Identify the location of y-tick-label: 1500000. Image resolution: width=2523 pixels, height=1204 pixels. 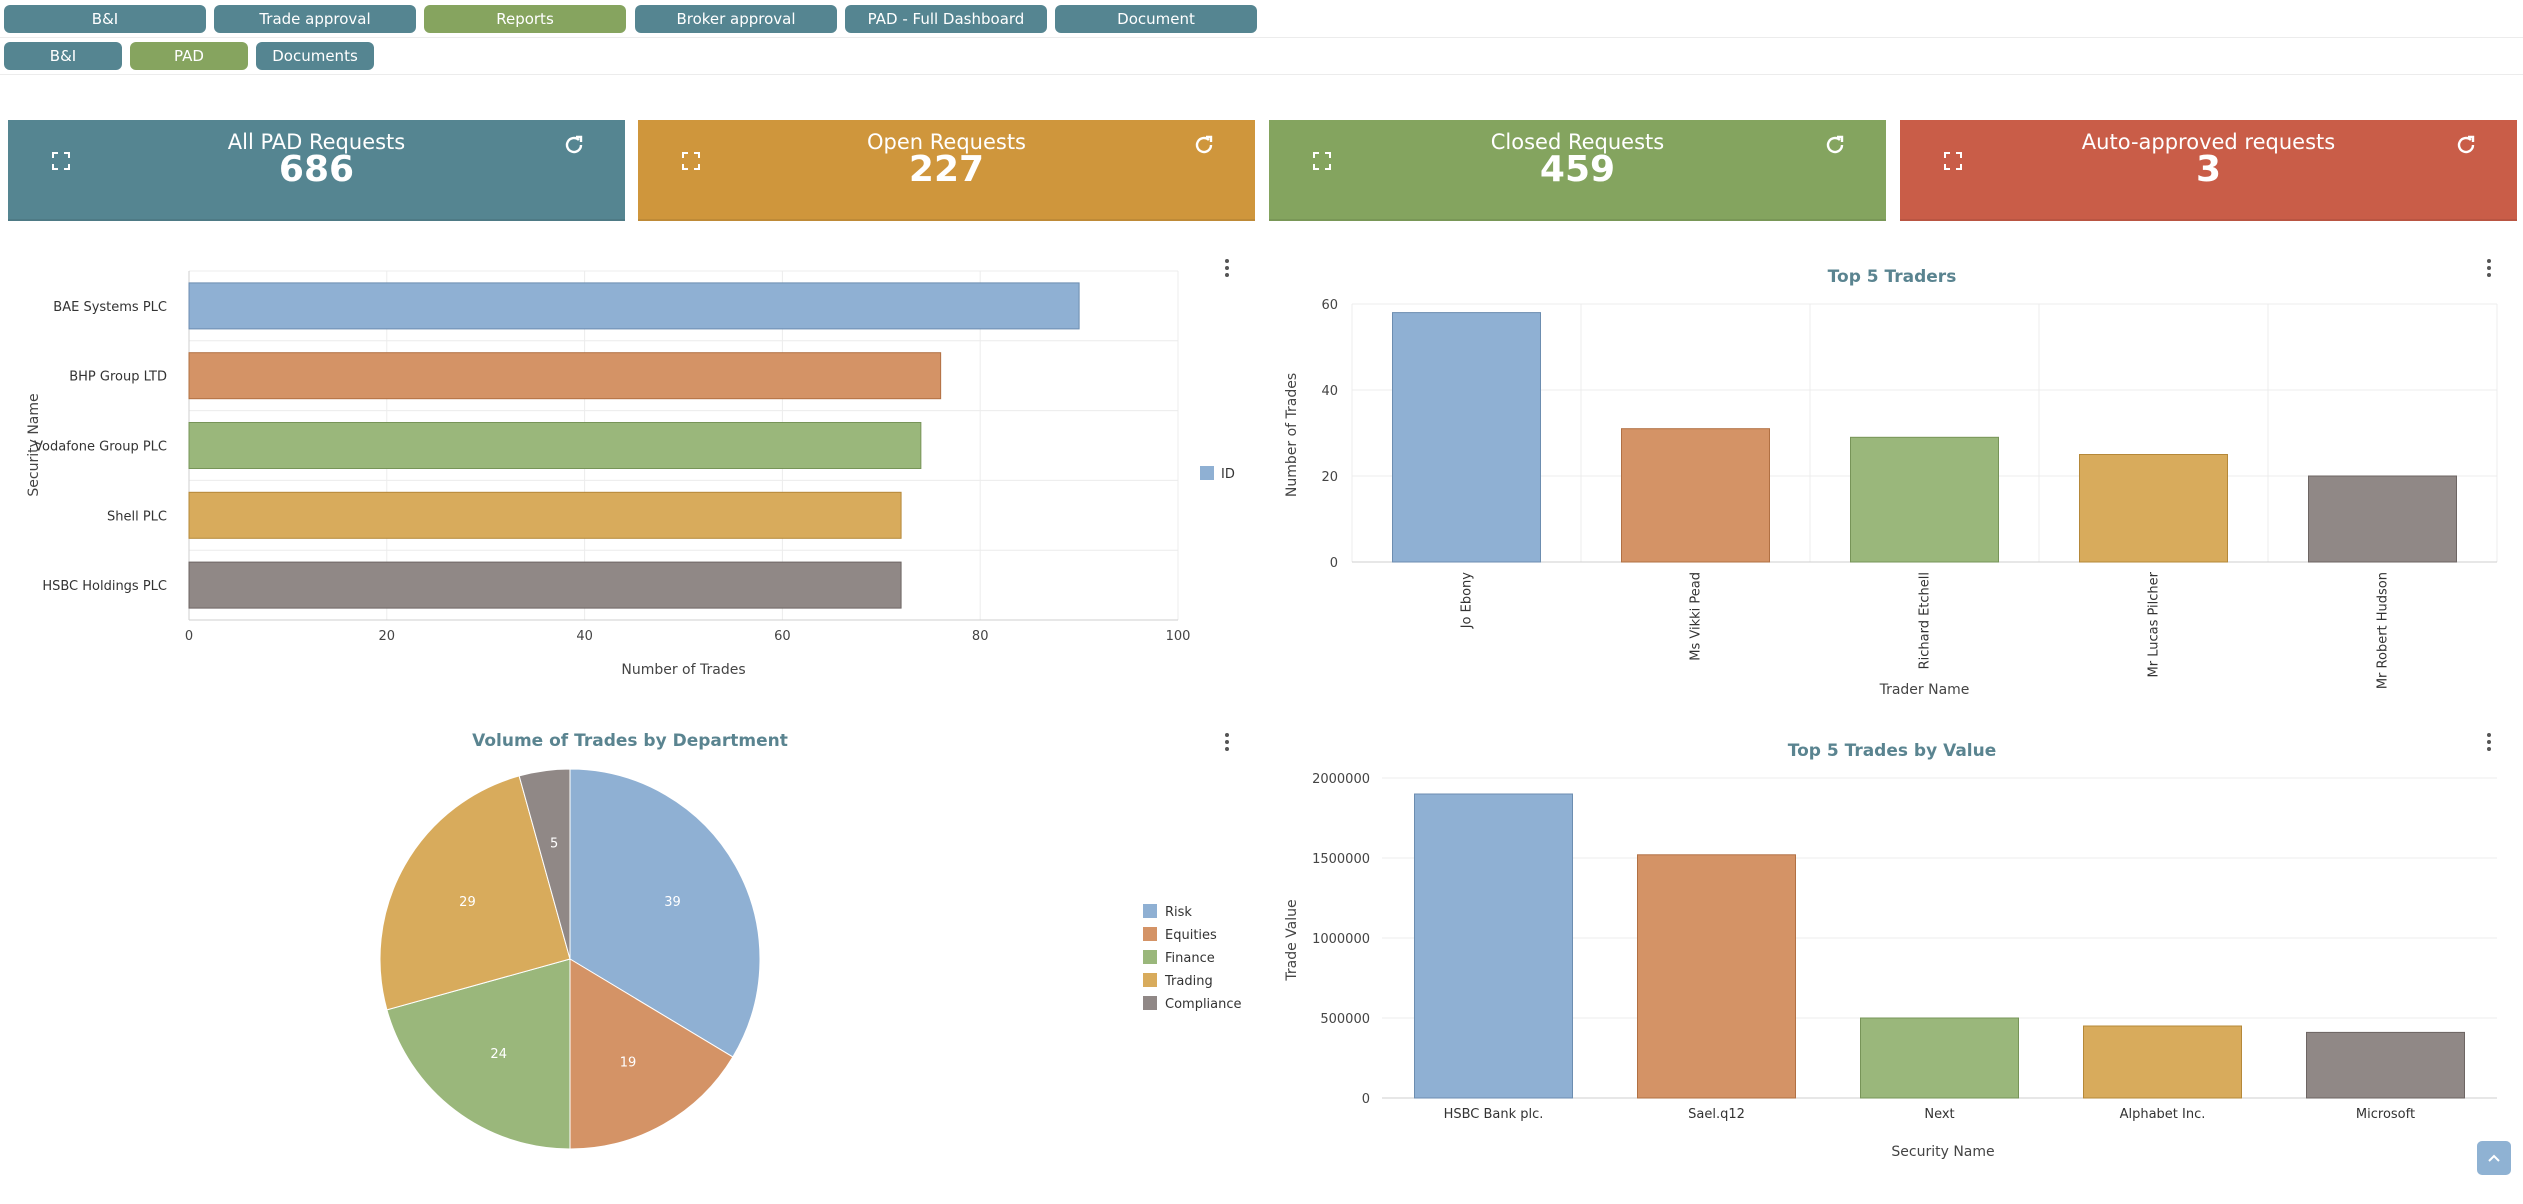
(1341, 859).